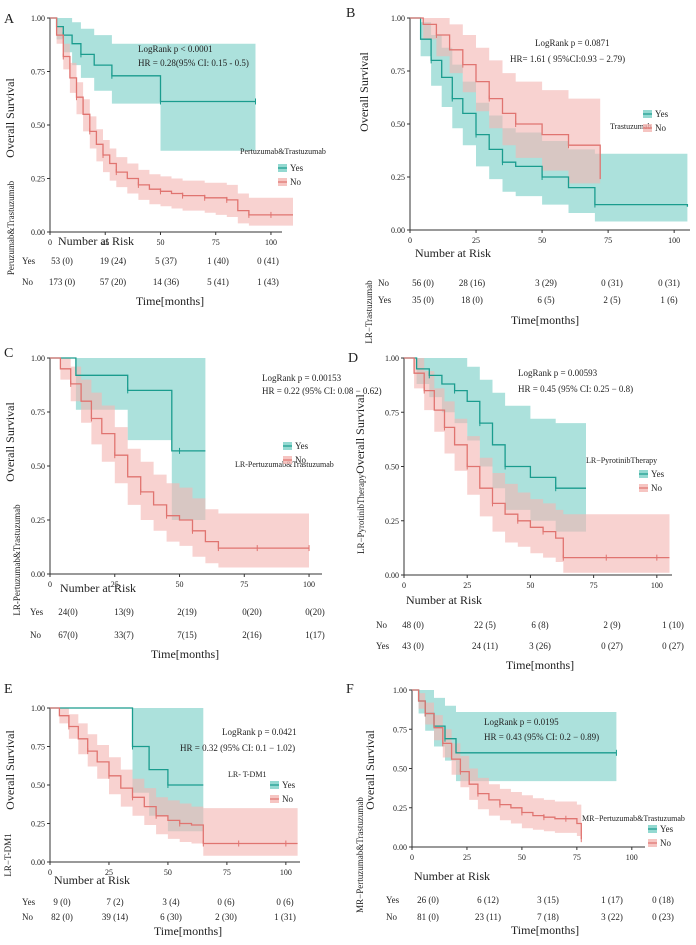 The image size is (696, 945). Describe the element at coordinates (8, 353) in the screenshot. I see `panel-letter: C` at that location.